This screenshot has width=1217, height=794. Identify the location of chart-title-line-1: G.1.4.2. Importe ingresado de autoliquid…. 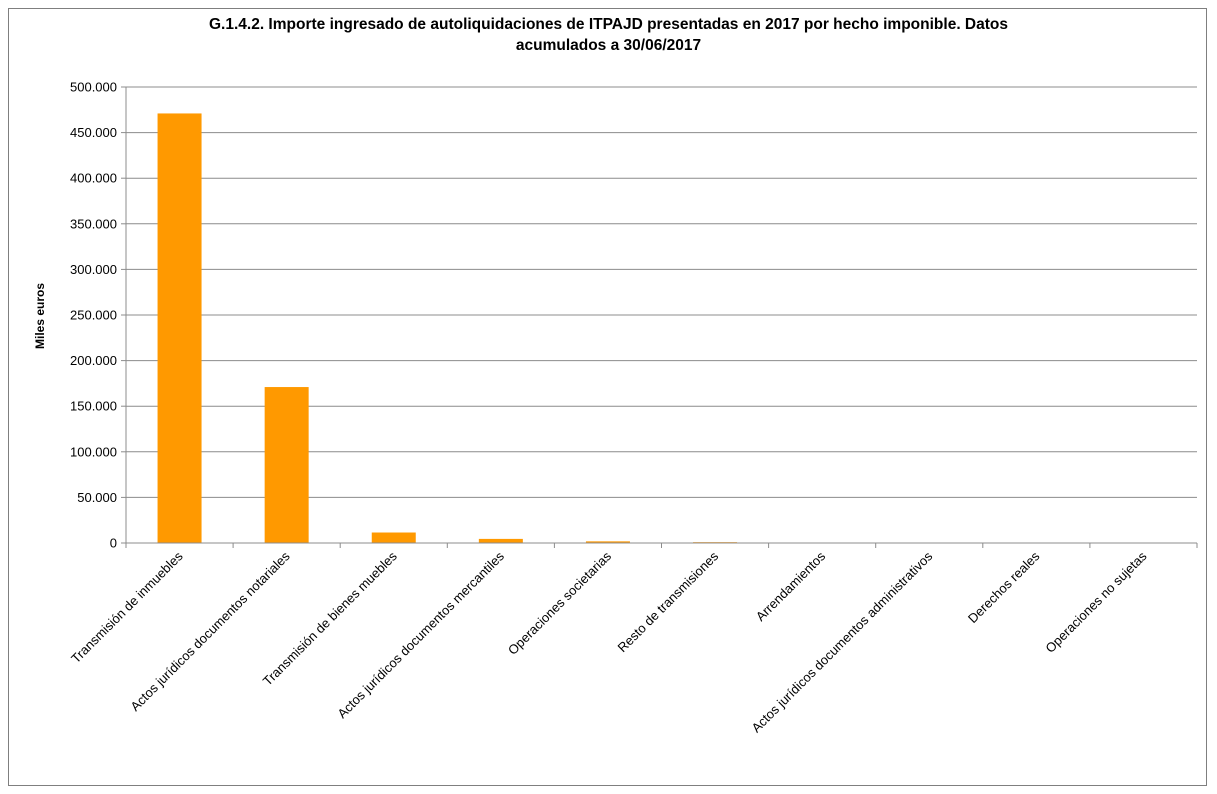
(608, 24).